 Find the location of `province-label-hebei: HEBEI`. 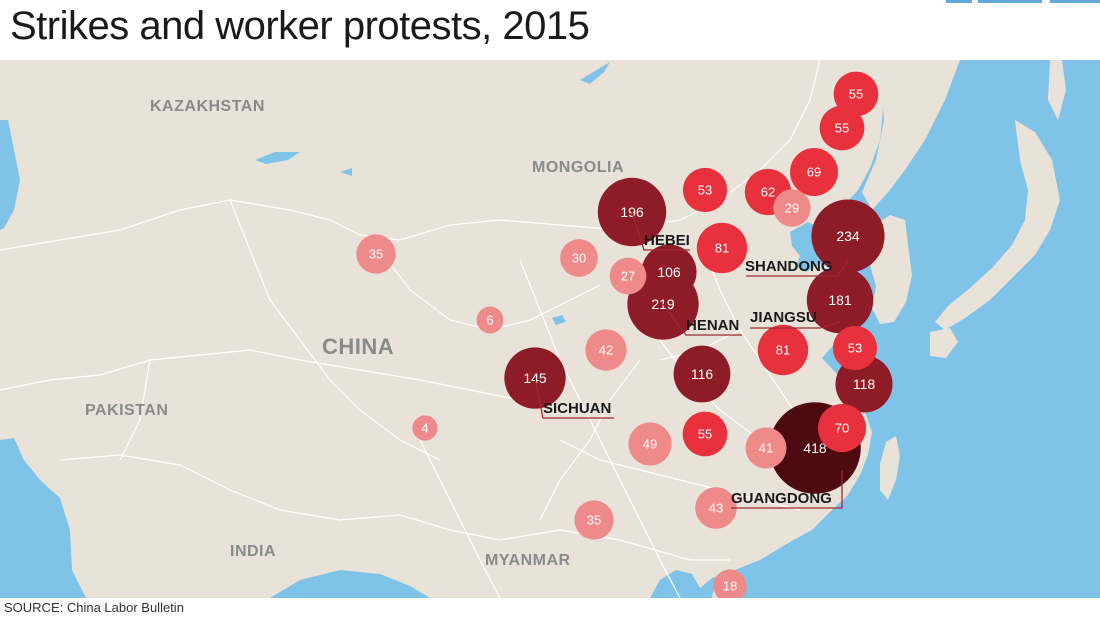

province-label-hebei: HEBEI is located at coordinates (667, 240).